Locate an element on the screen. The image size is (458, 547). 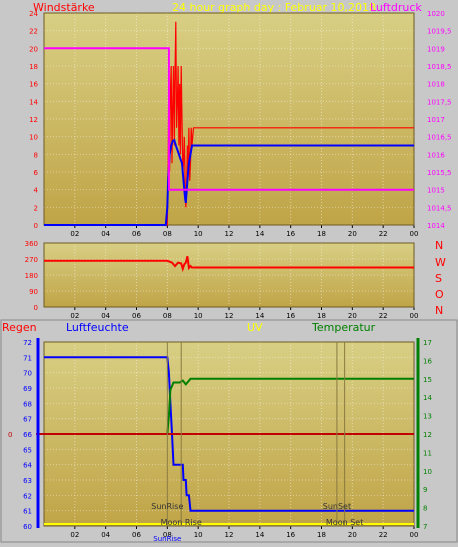
y-tick-label: 63 is located at coordinates (27, 481).